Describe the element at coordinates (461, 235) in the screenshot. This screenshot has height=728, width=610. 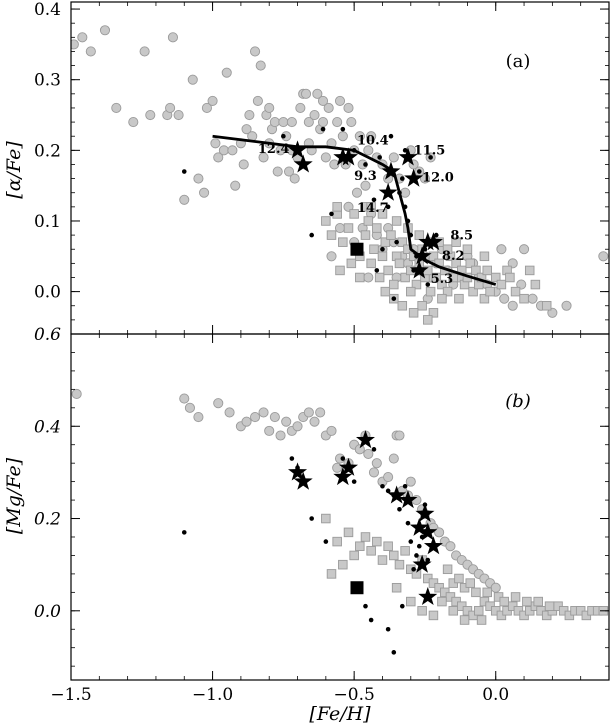
I see `age-label: 8.5` at that location.